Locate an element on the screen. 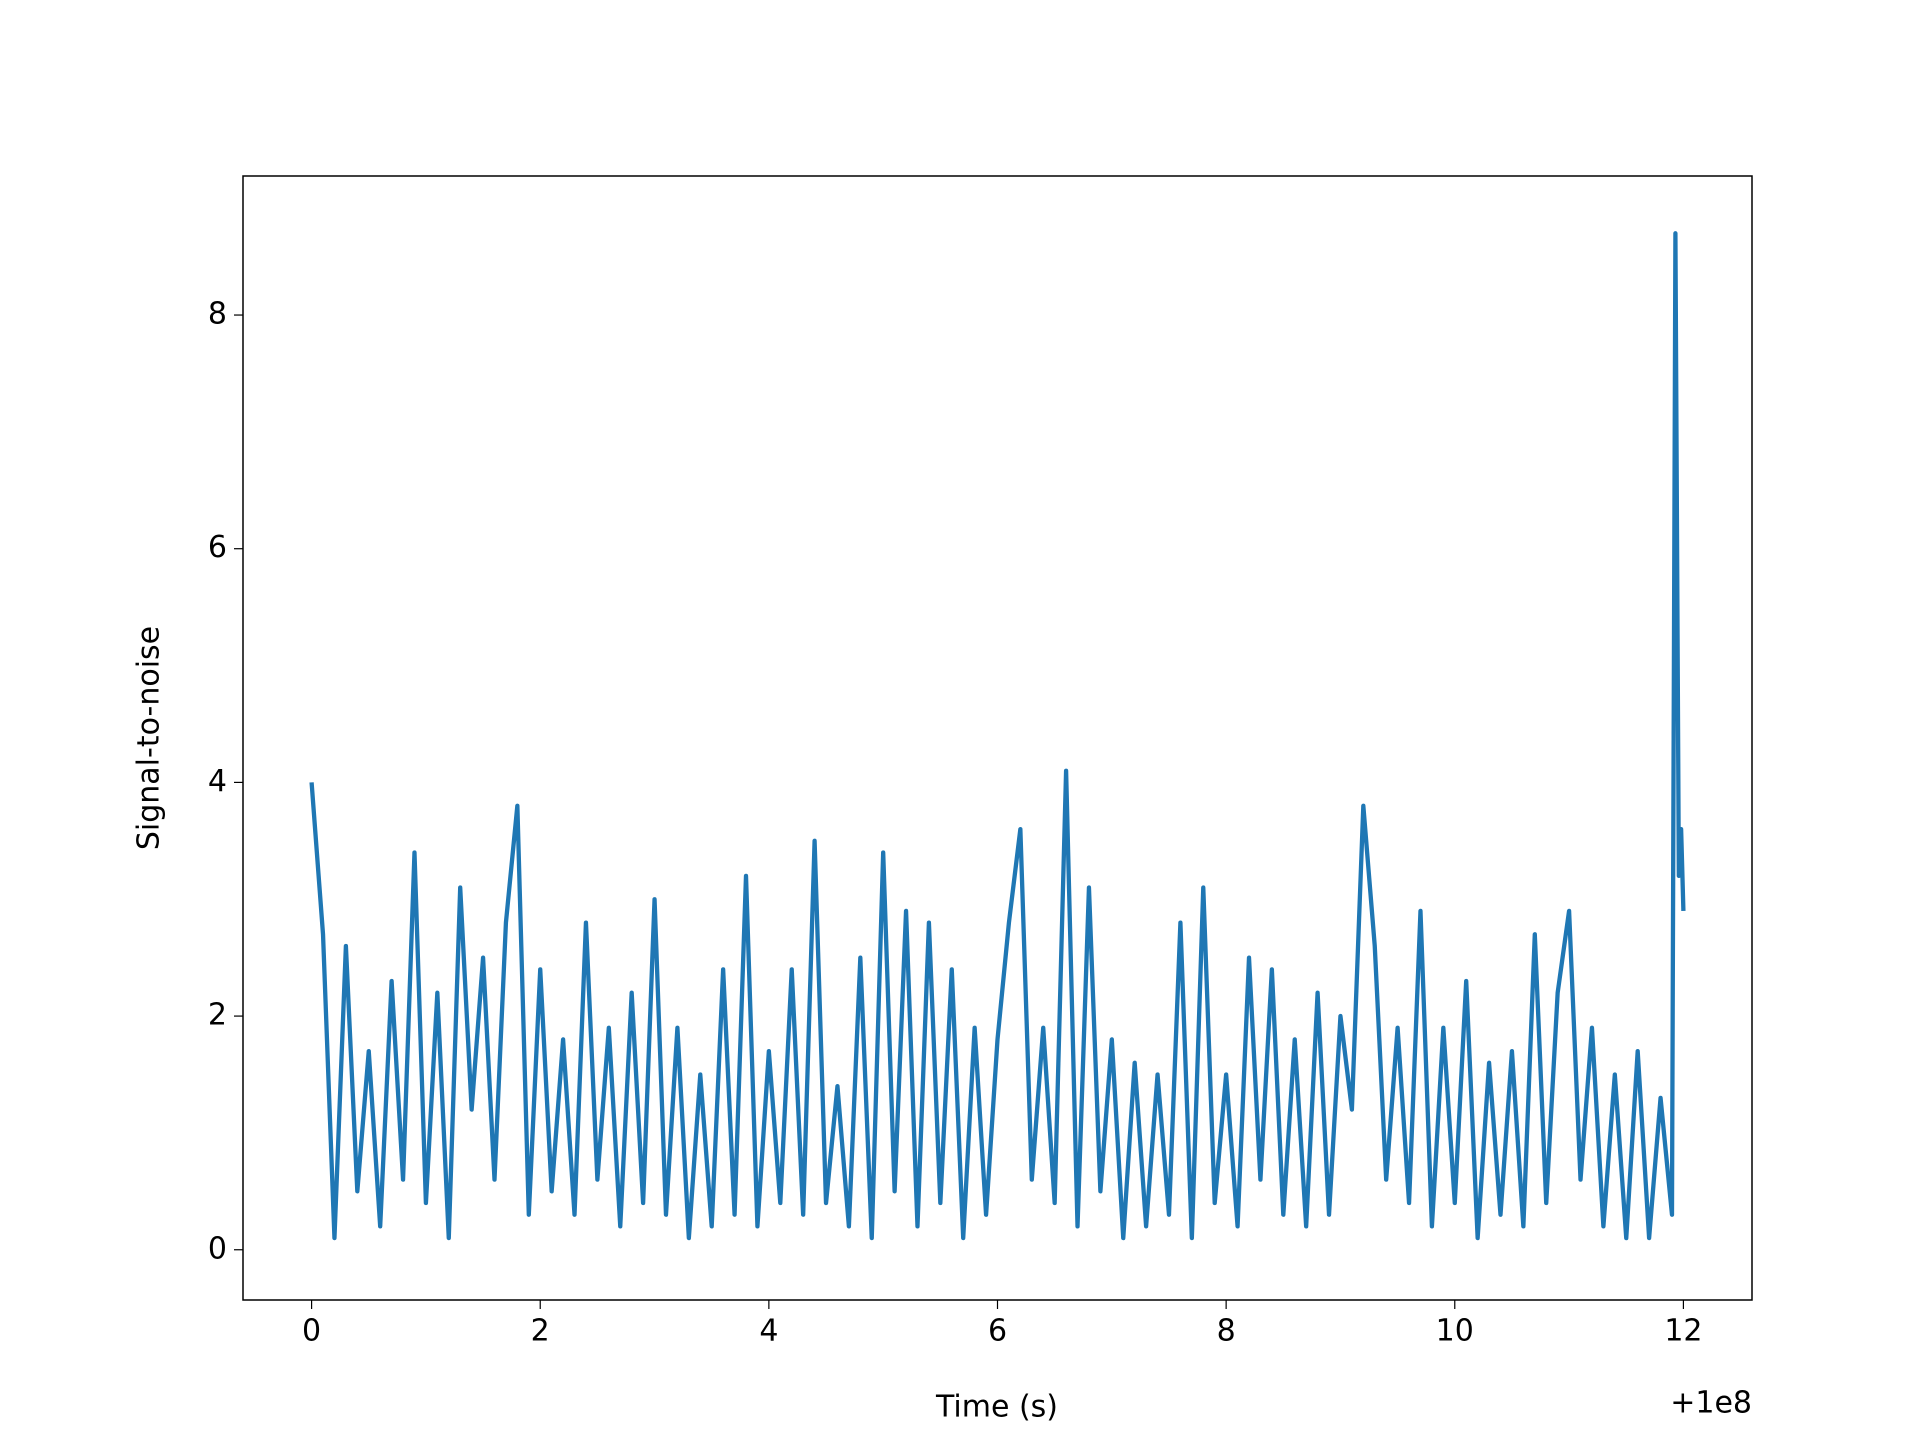  x-tick-label: 10 is located at coordinates (1455, 1331).